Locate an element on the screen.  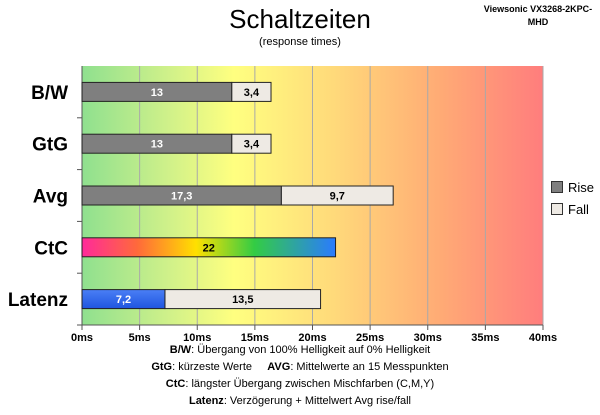
legend: Rise Fall is located at coordinates (572, 198).